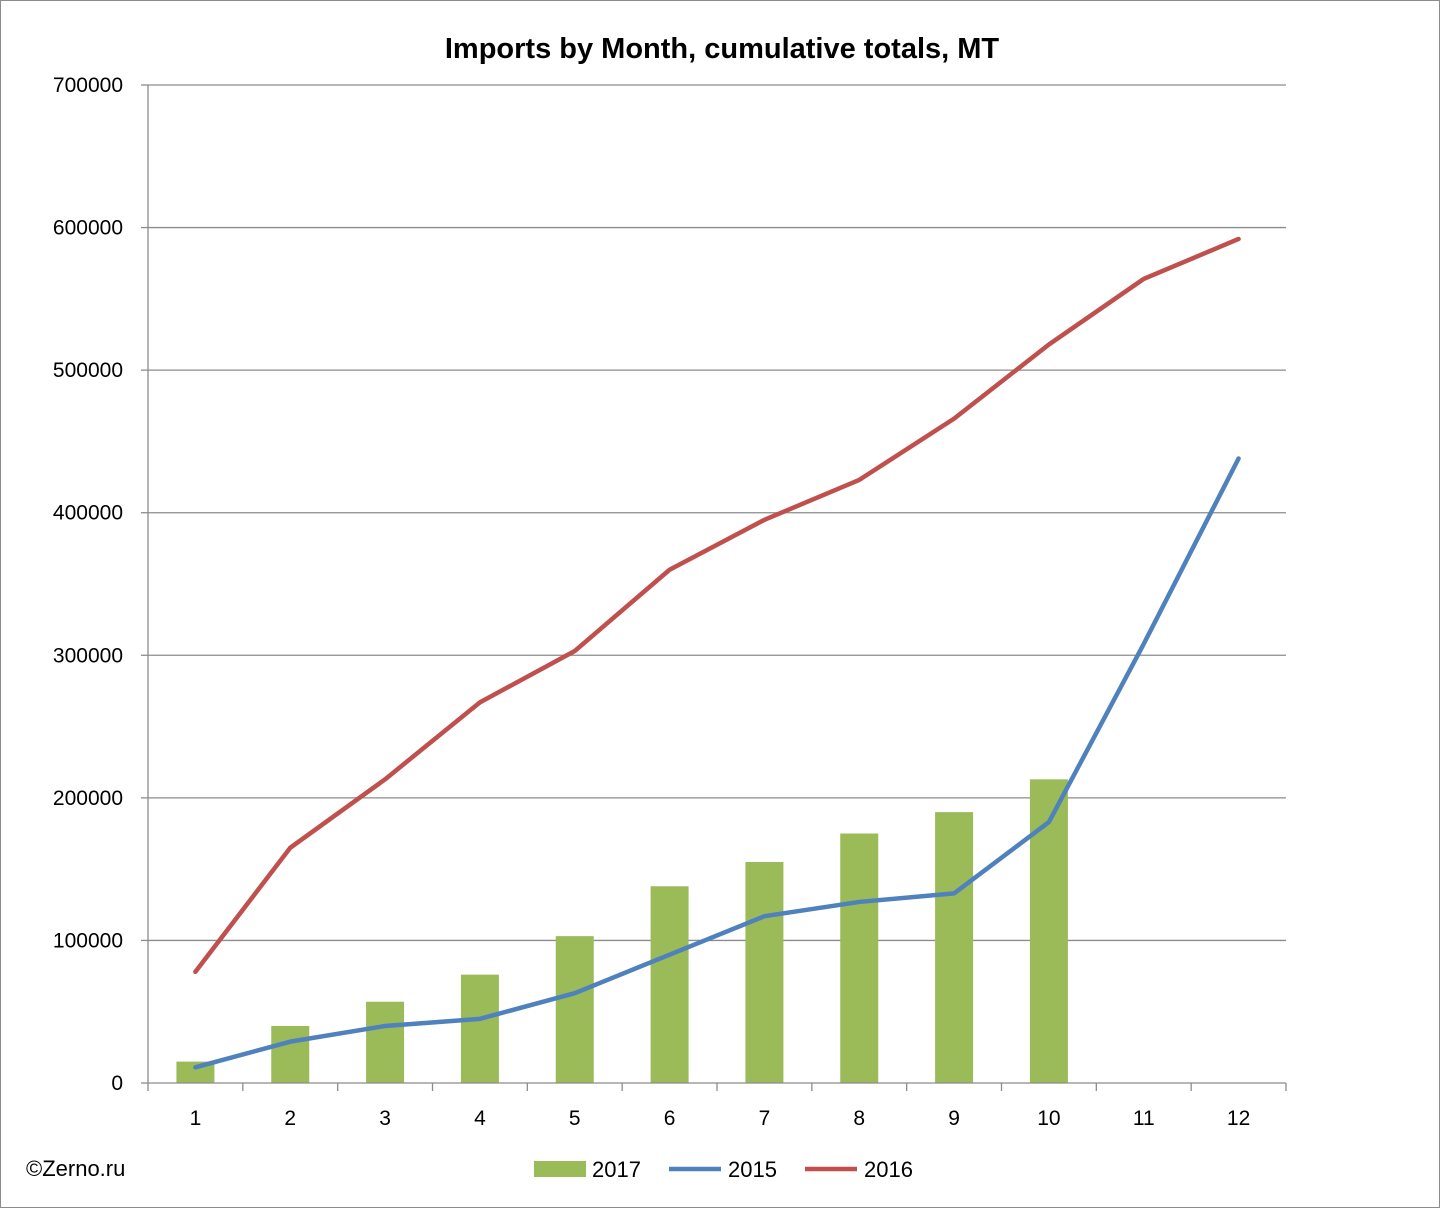 This screenshot has height=1211, width=1442. Describe the element at coordinates (1238, 1118) in the screenshot. I see `x-tick-label: 12` at that location.